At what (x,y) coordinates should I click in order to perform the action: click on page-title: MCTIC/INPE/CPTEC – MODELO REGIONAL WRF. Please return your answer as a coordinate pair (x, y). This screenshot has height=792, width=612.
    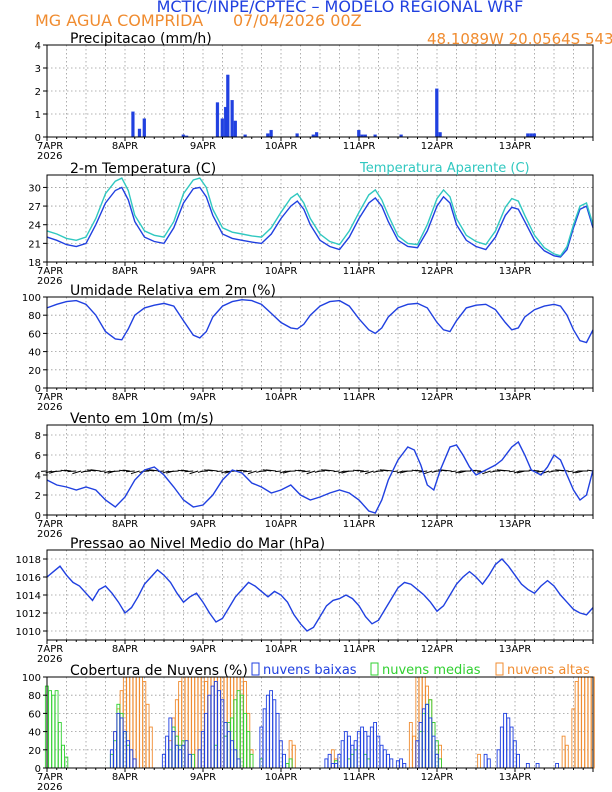
    Looking at the image, I should click on (340, 8).